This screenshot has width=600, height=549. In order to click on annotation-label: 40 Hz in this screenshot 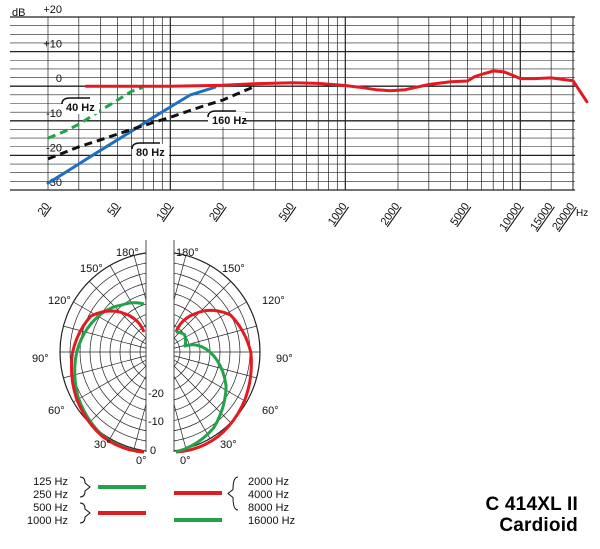, I will do `click(80, 108)`.